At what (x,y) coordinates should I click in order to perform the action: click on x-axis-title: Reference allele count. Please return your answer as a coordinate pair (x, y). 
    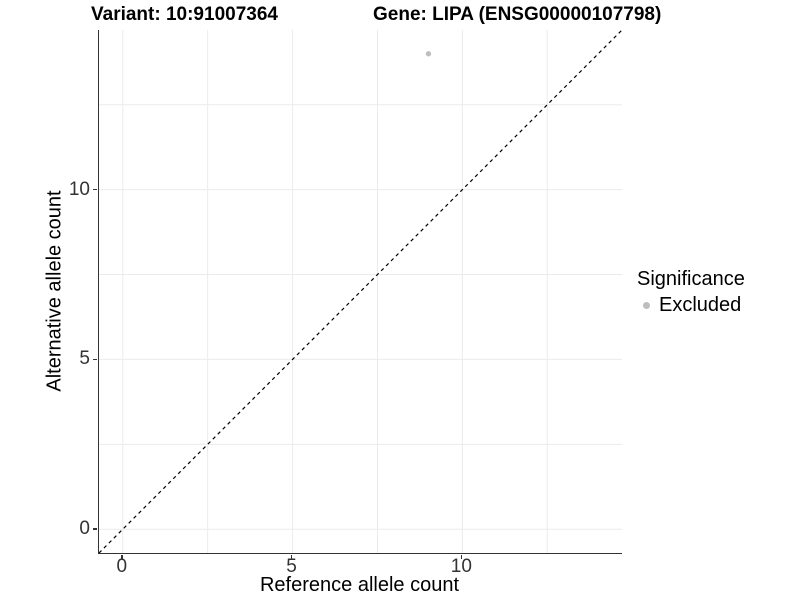
    Looking at the image, I should click on (359, 585).